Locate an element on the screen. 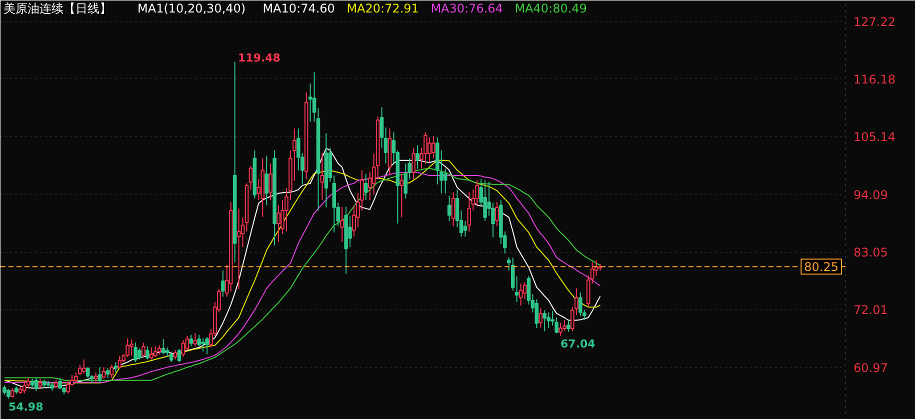 Image resolution: width=915 pixels, height=419 pixels. y-tick-label: 94.09 is located at coordinates (871, 195).